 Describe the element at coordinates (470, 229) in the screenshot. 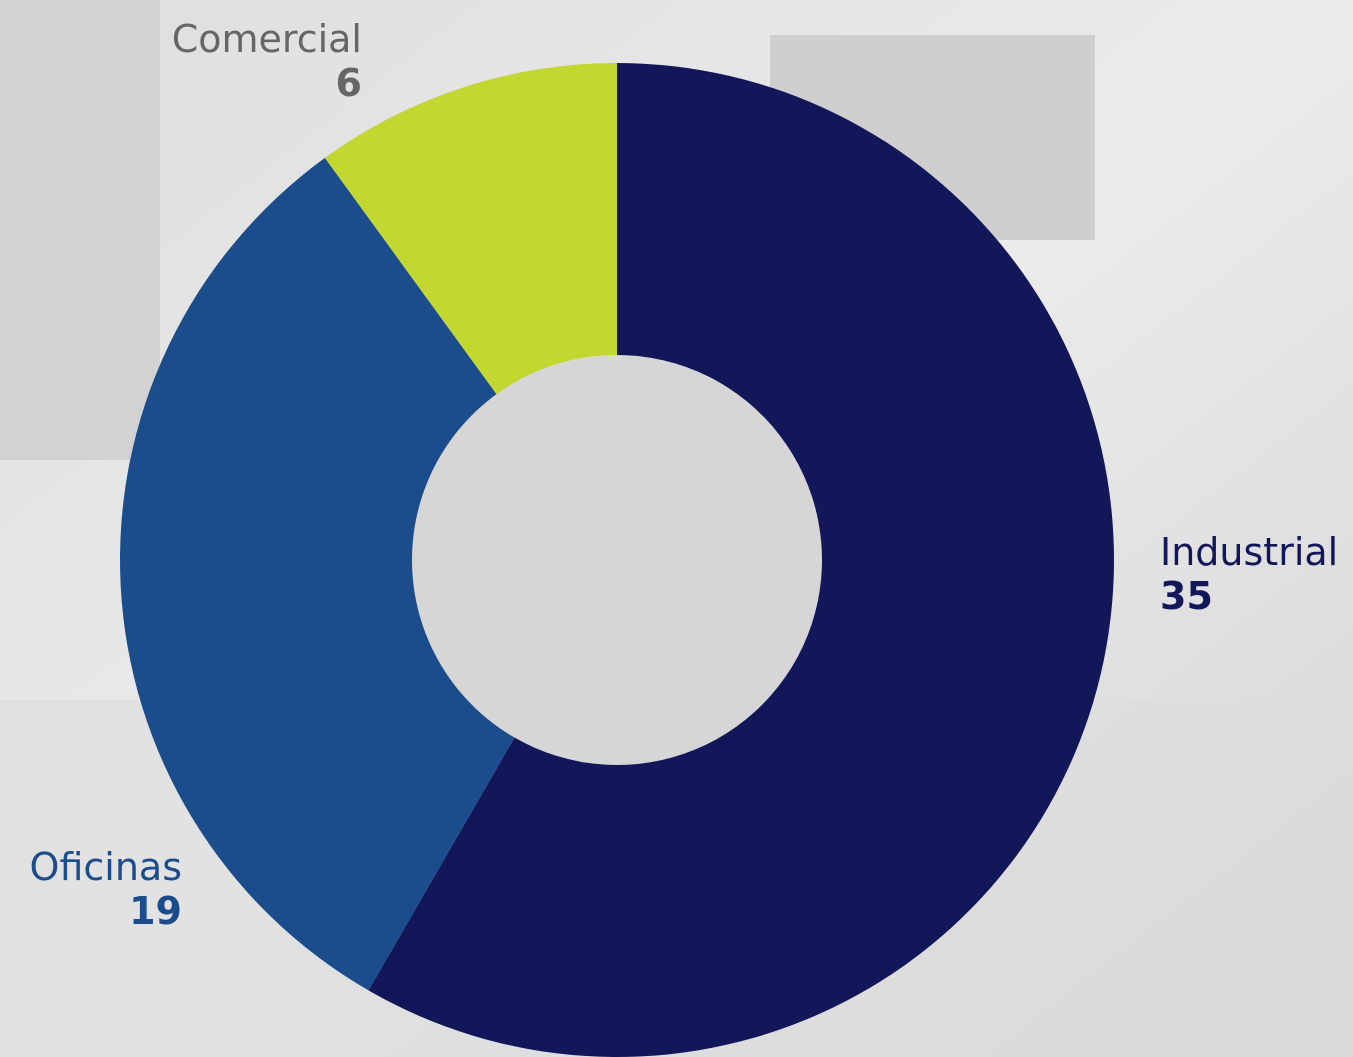

I see `donut-segment` at that location.